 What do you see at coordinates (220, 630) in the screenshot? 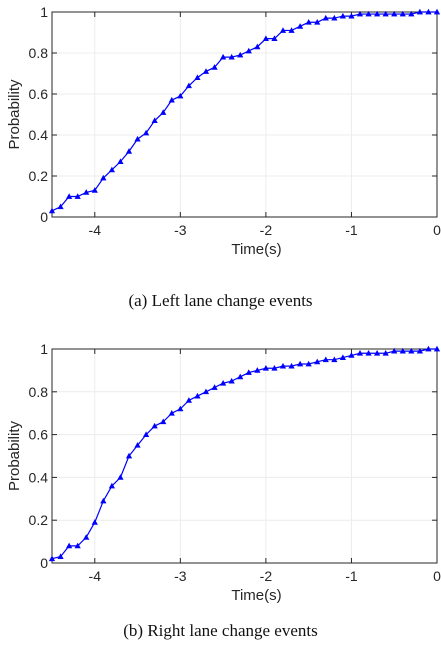
I see `caption-right-lane-change: (b) Right lane change events` at bounding box center [220, 630].